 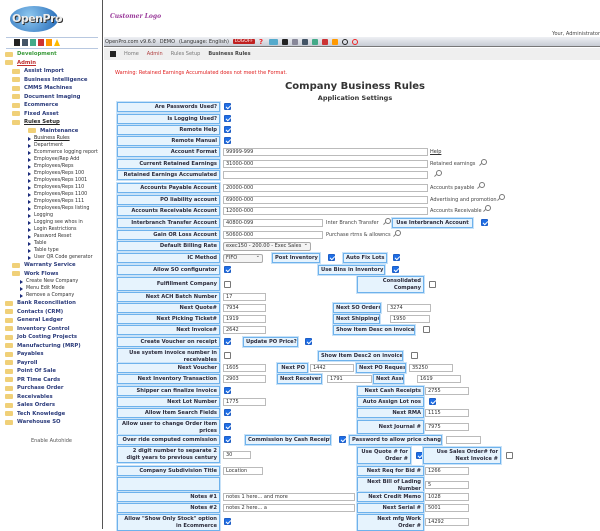 I want to click on auto-assign-lot-checkbox, so click(x=432, y=401).